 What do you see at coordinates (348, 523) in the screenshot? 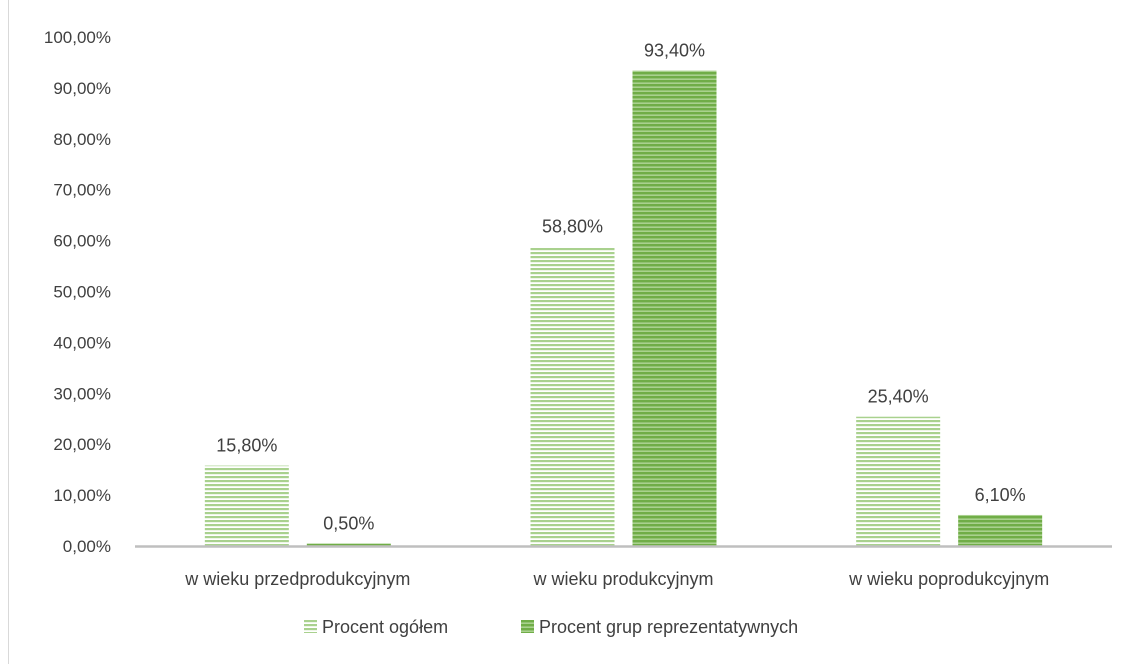
I see `data-label-procent-grup: 0,50%` at bounding box center [348, 523].